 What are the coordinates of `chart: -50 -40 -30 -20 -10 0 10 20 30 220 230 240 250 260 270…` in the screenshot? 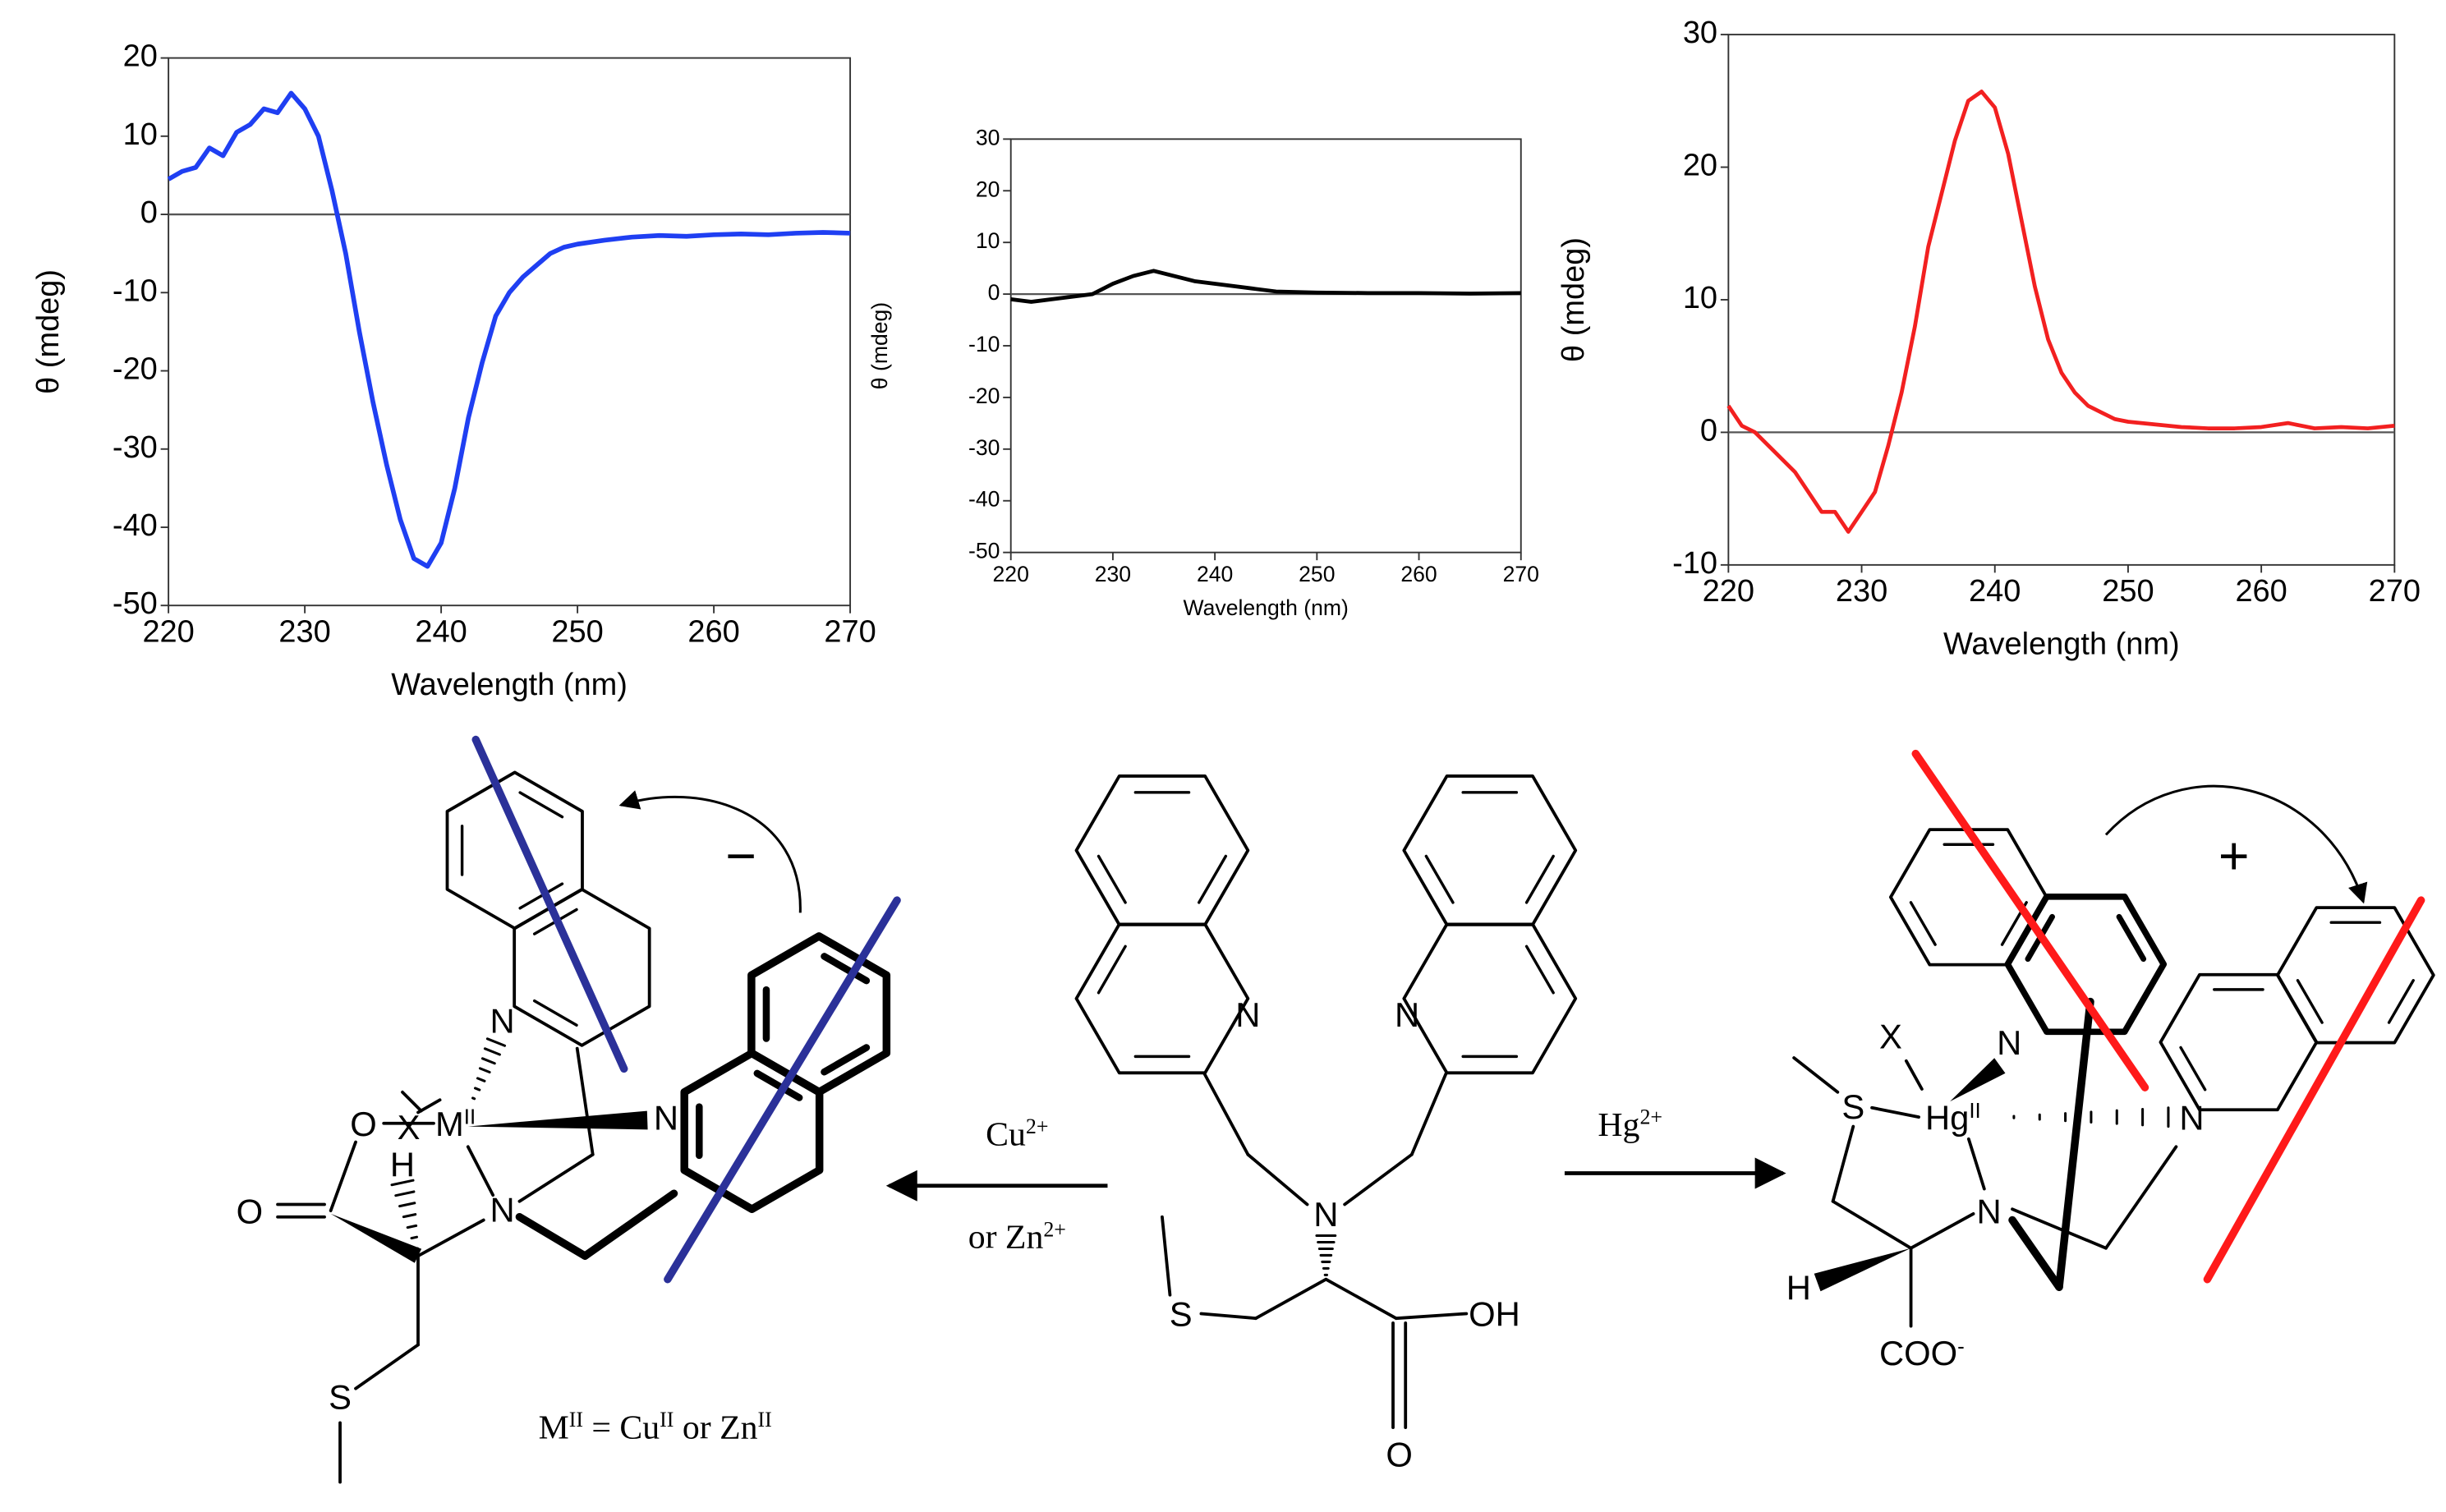 It's located at (1203, 372).